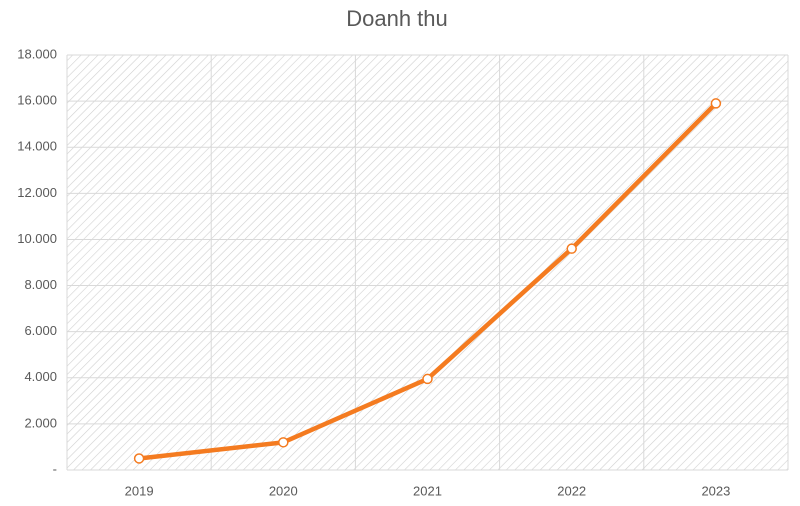 The width and height of the screenshot is (800, 506). Describe the element at coordinates (427, 490) in the screenshot. I see `x-tick-label: 2021` at that location.